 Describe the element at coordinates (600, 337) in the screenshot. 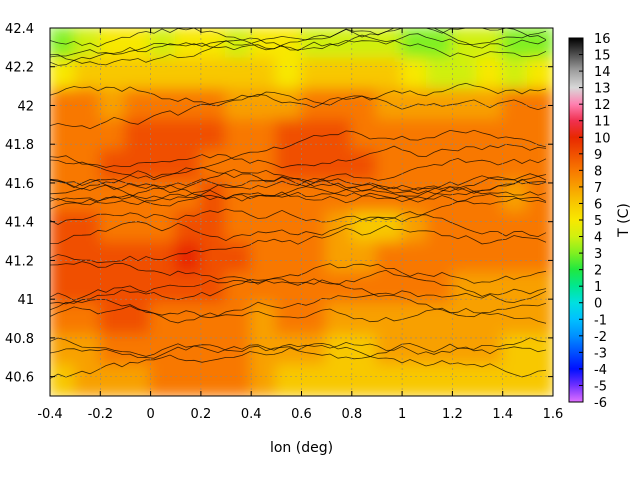

I see `colorbar-tick-label: -2` at that location.